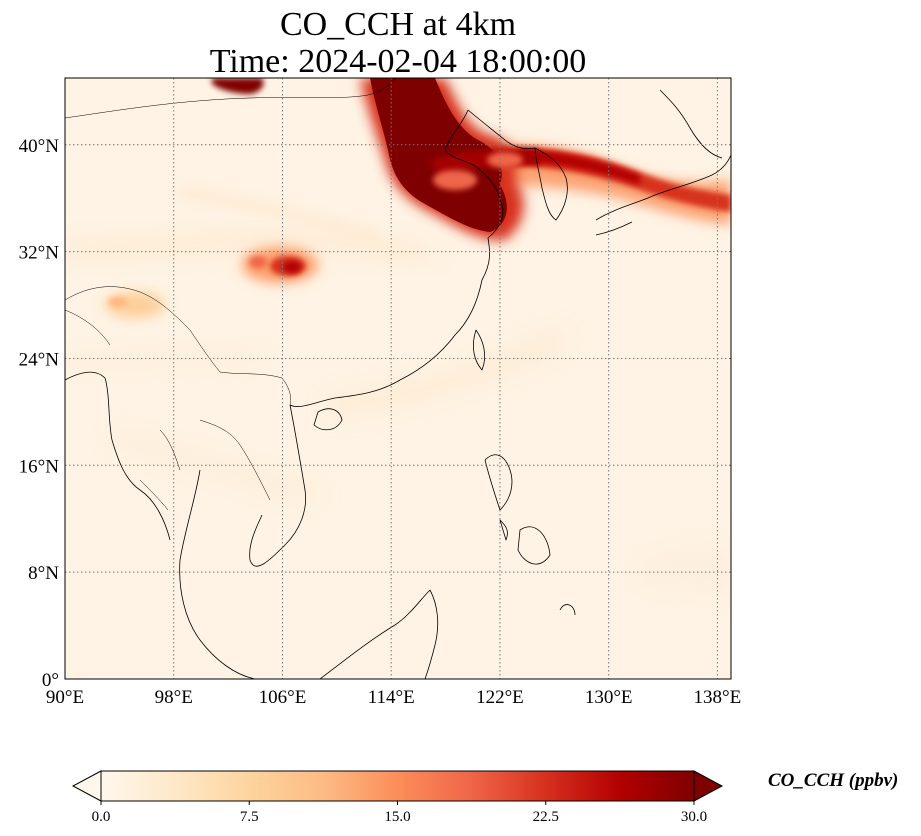 The width and height of the screenshot is (921, 836). What do you see at coordinates (398, 61) in the screenshot?
I see `chart-subtitle: Time: 2024-02-04 18:00:00` at bounding box center [398, 61].